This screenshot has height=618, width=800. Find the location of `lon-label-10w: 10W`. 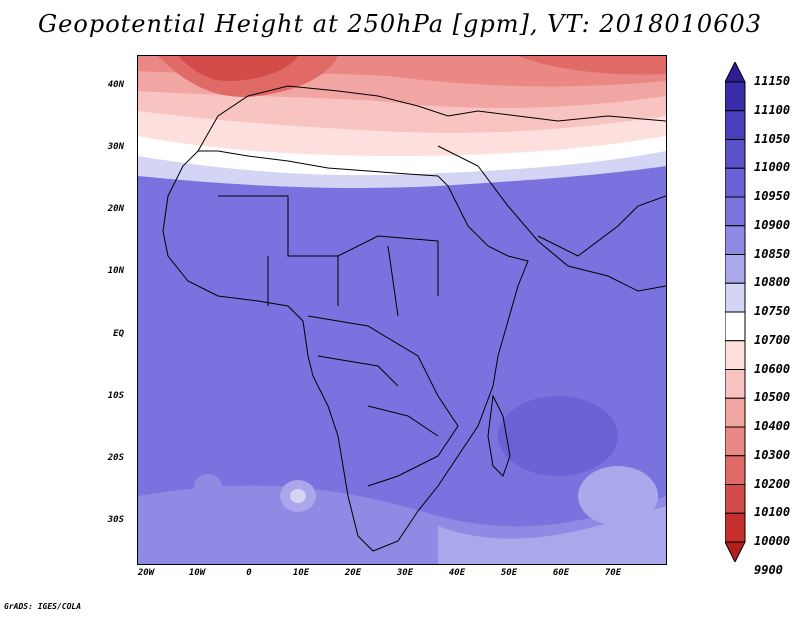

lon-label-10w: 10W is located at coordinates (197, 573).